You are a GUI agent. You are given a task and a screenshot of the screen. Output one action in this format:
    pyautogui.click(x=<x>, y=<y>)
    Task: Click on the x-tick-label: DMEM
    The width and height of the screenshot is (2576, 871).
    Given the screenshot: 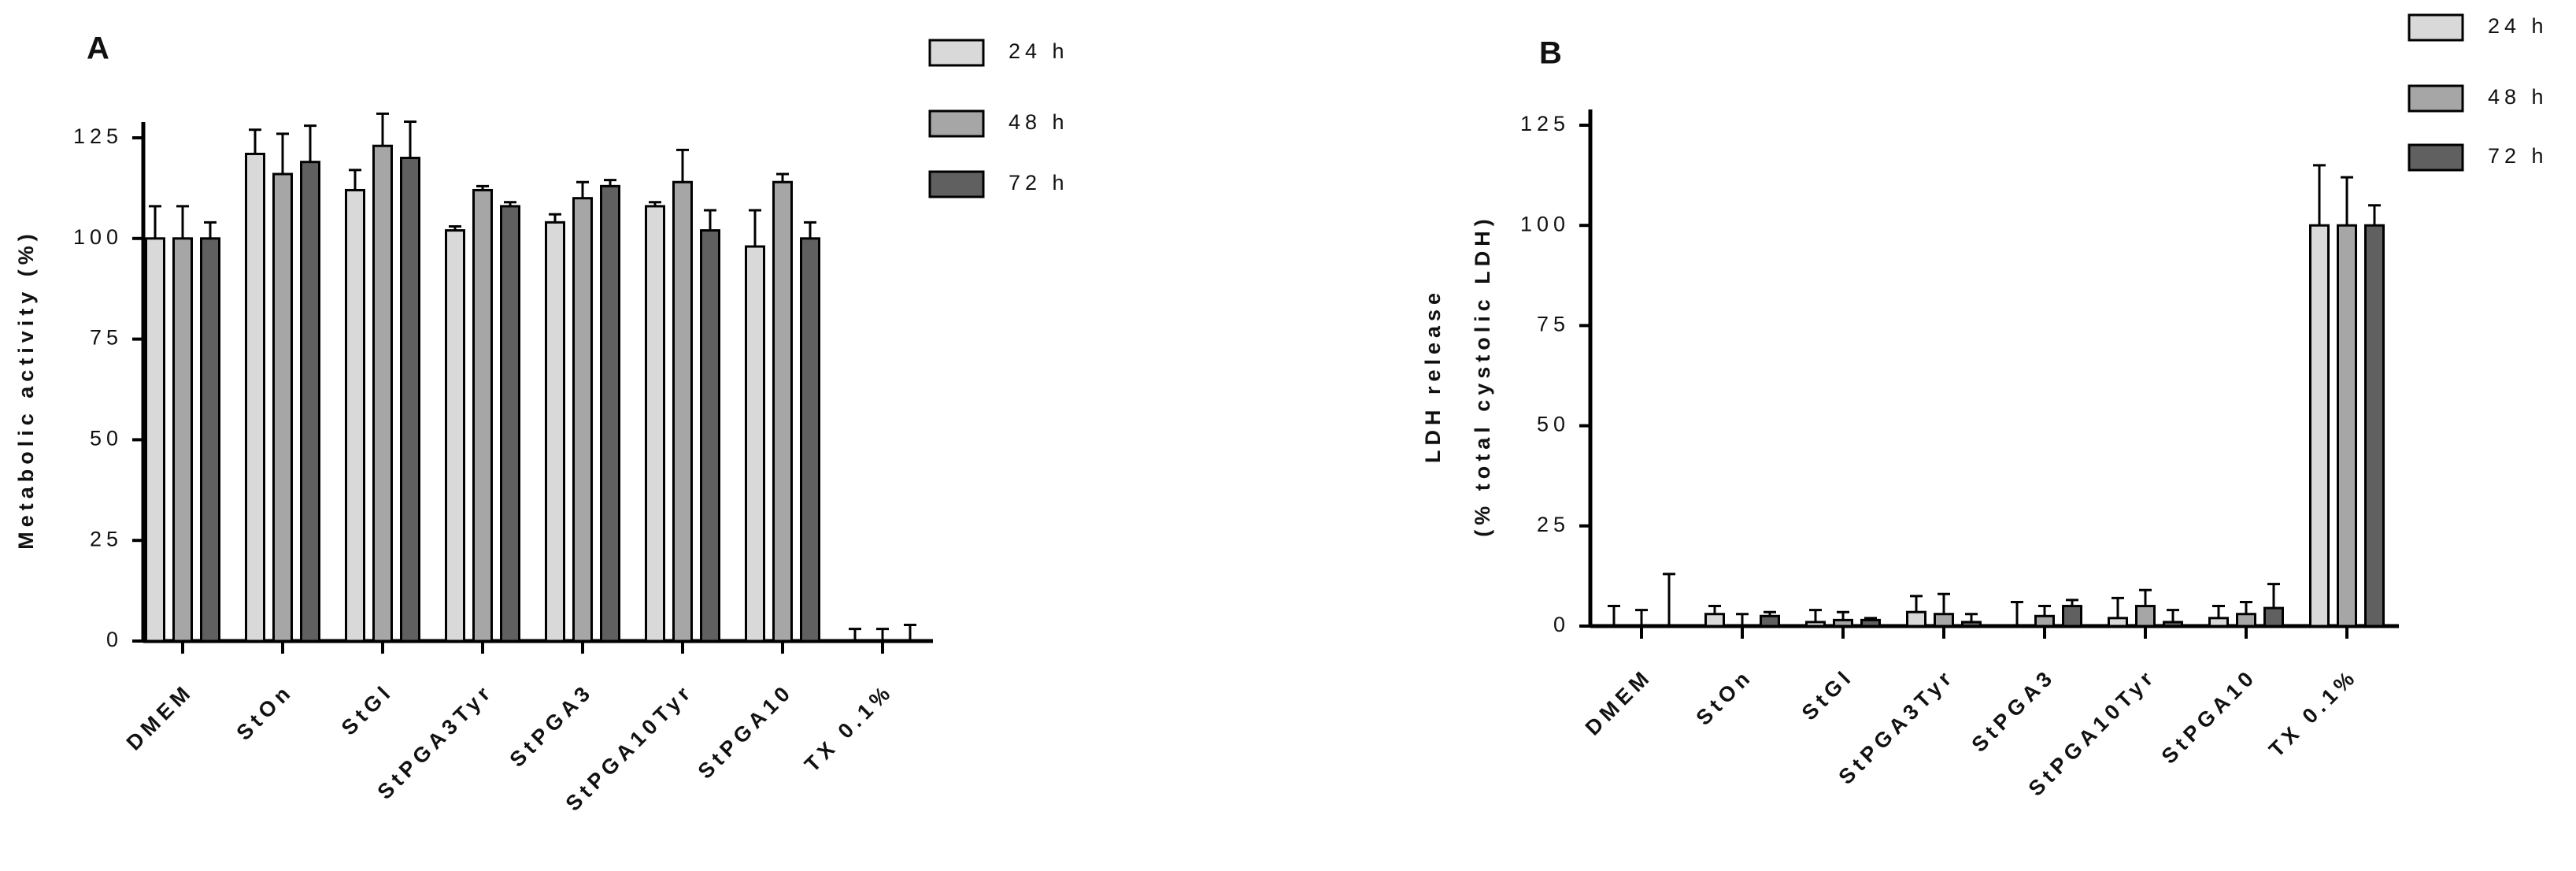 What is the action you would take?
    pyautogui.click(x=1619, y=702)
    